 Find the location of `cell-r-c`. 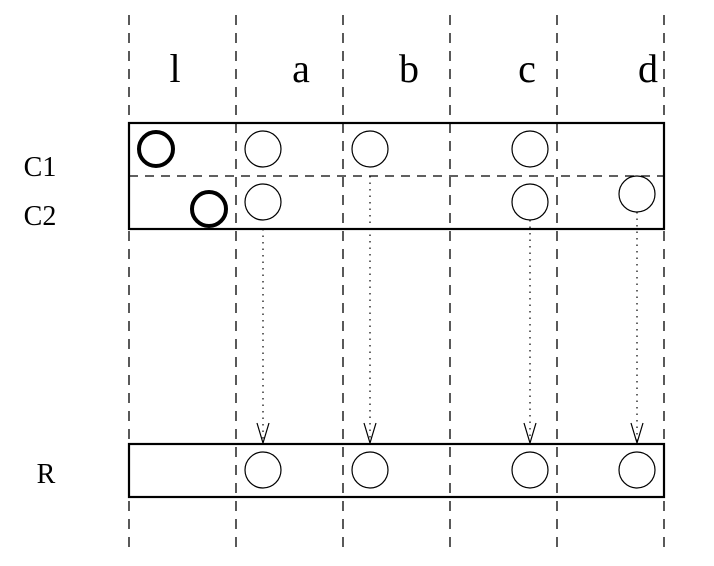

cell-r-c is located at coordinates (530, 470).